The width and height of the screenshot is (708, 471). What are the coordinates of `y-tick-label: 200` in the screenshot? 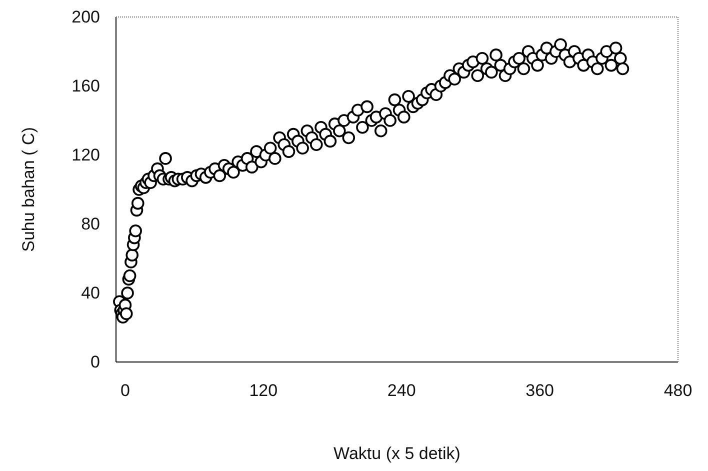 It's located at (86, 16).